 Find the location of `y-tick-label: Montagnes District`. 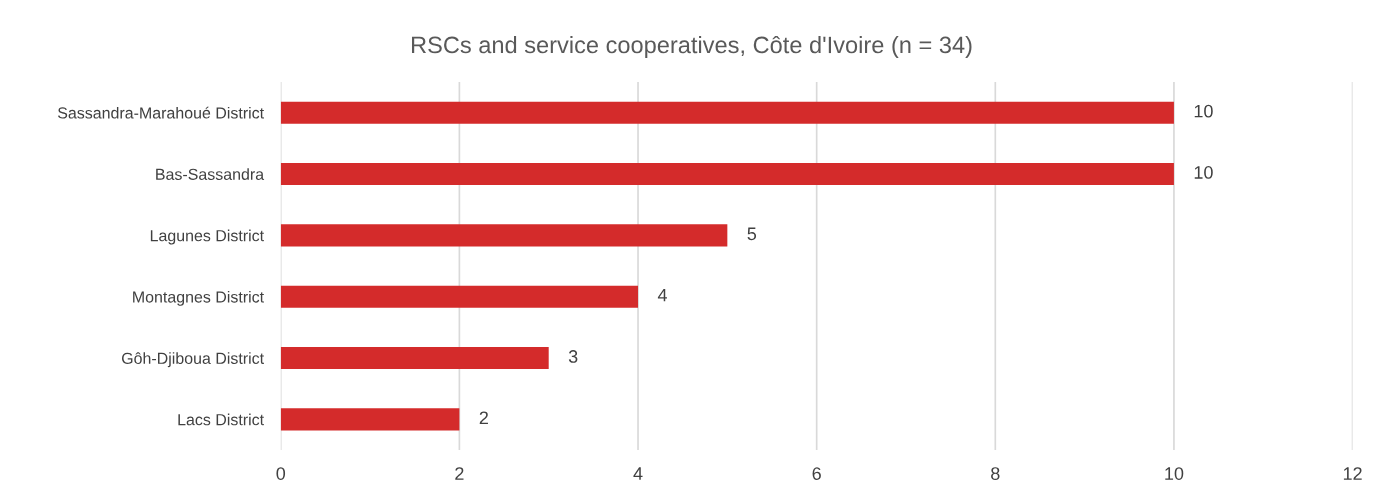

y-tick-label: Montagnes District is located at coordinates (198, 298).